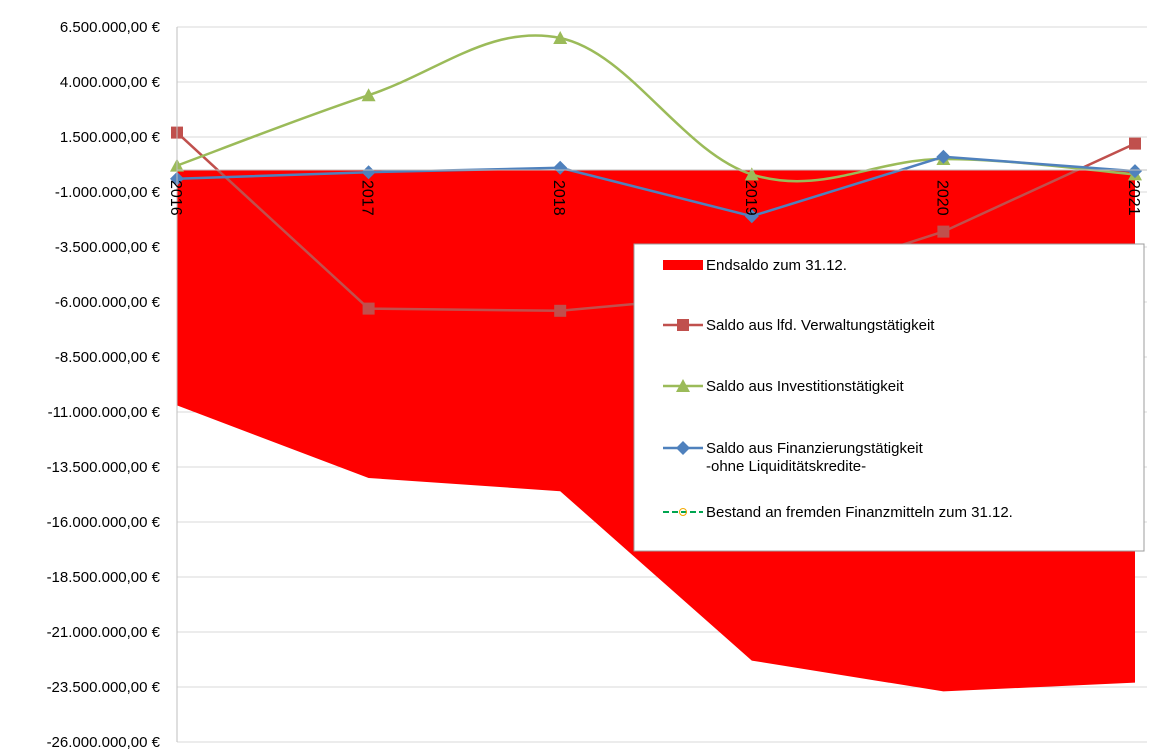 The height and width of the screenshot is (749, 1151). Describe the element at coordinates (657, 192) in the screenshot. I see `x-axis: 2016 2017 2018 2019 2020 2021` at that location.